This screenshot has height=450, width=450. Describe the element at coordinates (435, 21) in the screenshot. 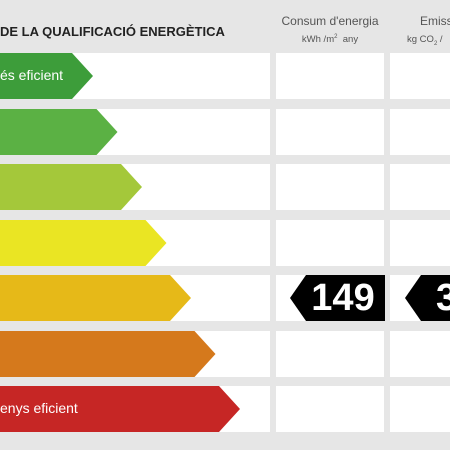

I see `emissions-column-title: Emissi` at that location.